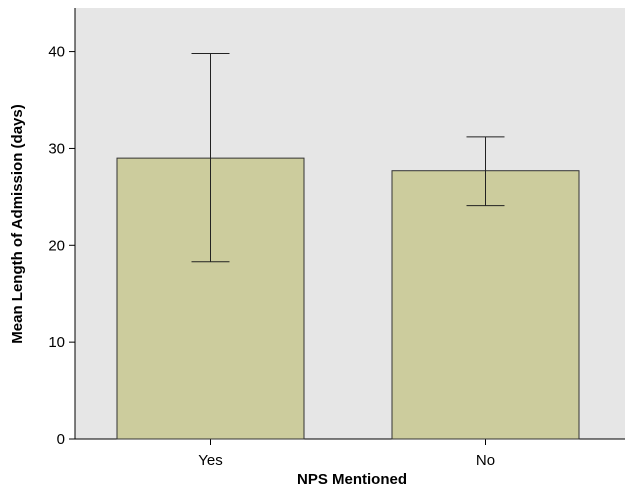 Image resolution: width=625 pixels, height=490 pixels. What do you see at coordinates (56, 148) in the screenshot?
I see `y-tick-label: 30` at bounding box center [56, 148].